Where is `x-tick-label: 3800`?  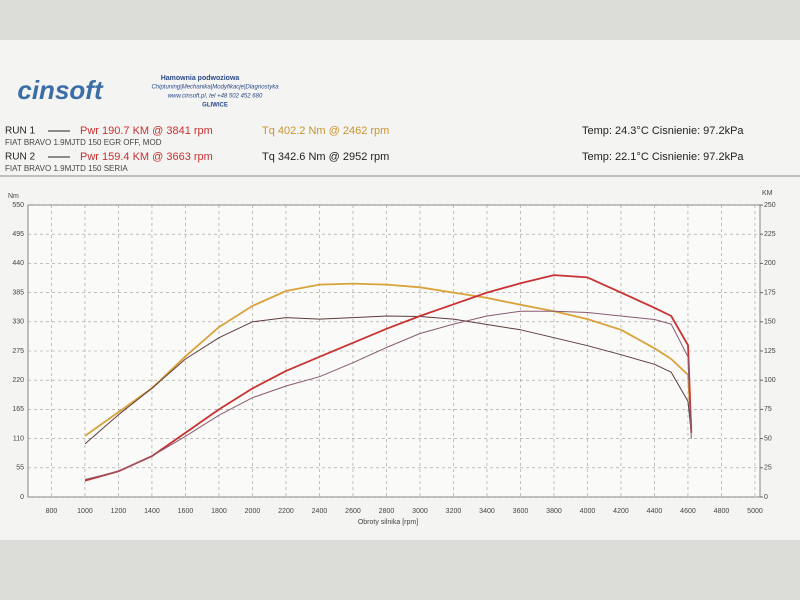 x-tick-label: 3800 is located at coordinates (554, 511).